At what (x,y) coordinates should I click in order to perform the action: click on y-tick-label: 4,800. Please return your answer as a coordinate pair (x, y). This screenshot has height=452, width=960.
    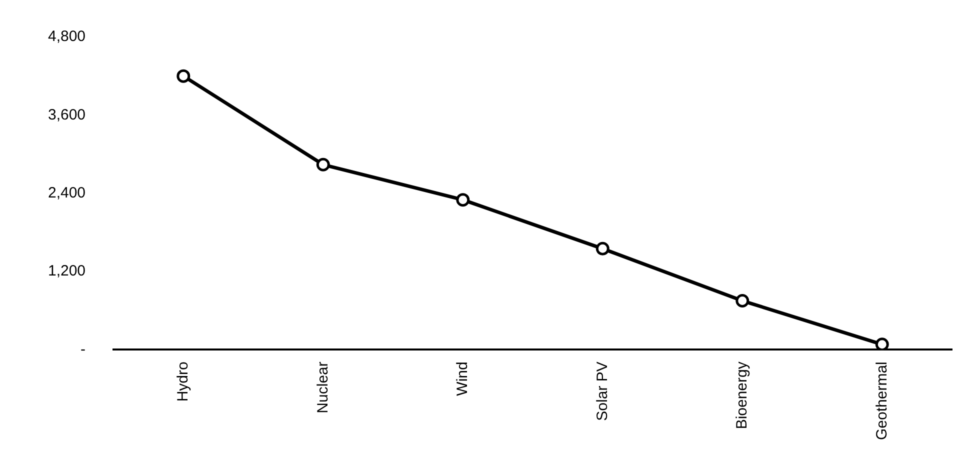
    Looking at the image, I should click on (67, 37).